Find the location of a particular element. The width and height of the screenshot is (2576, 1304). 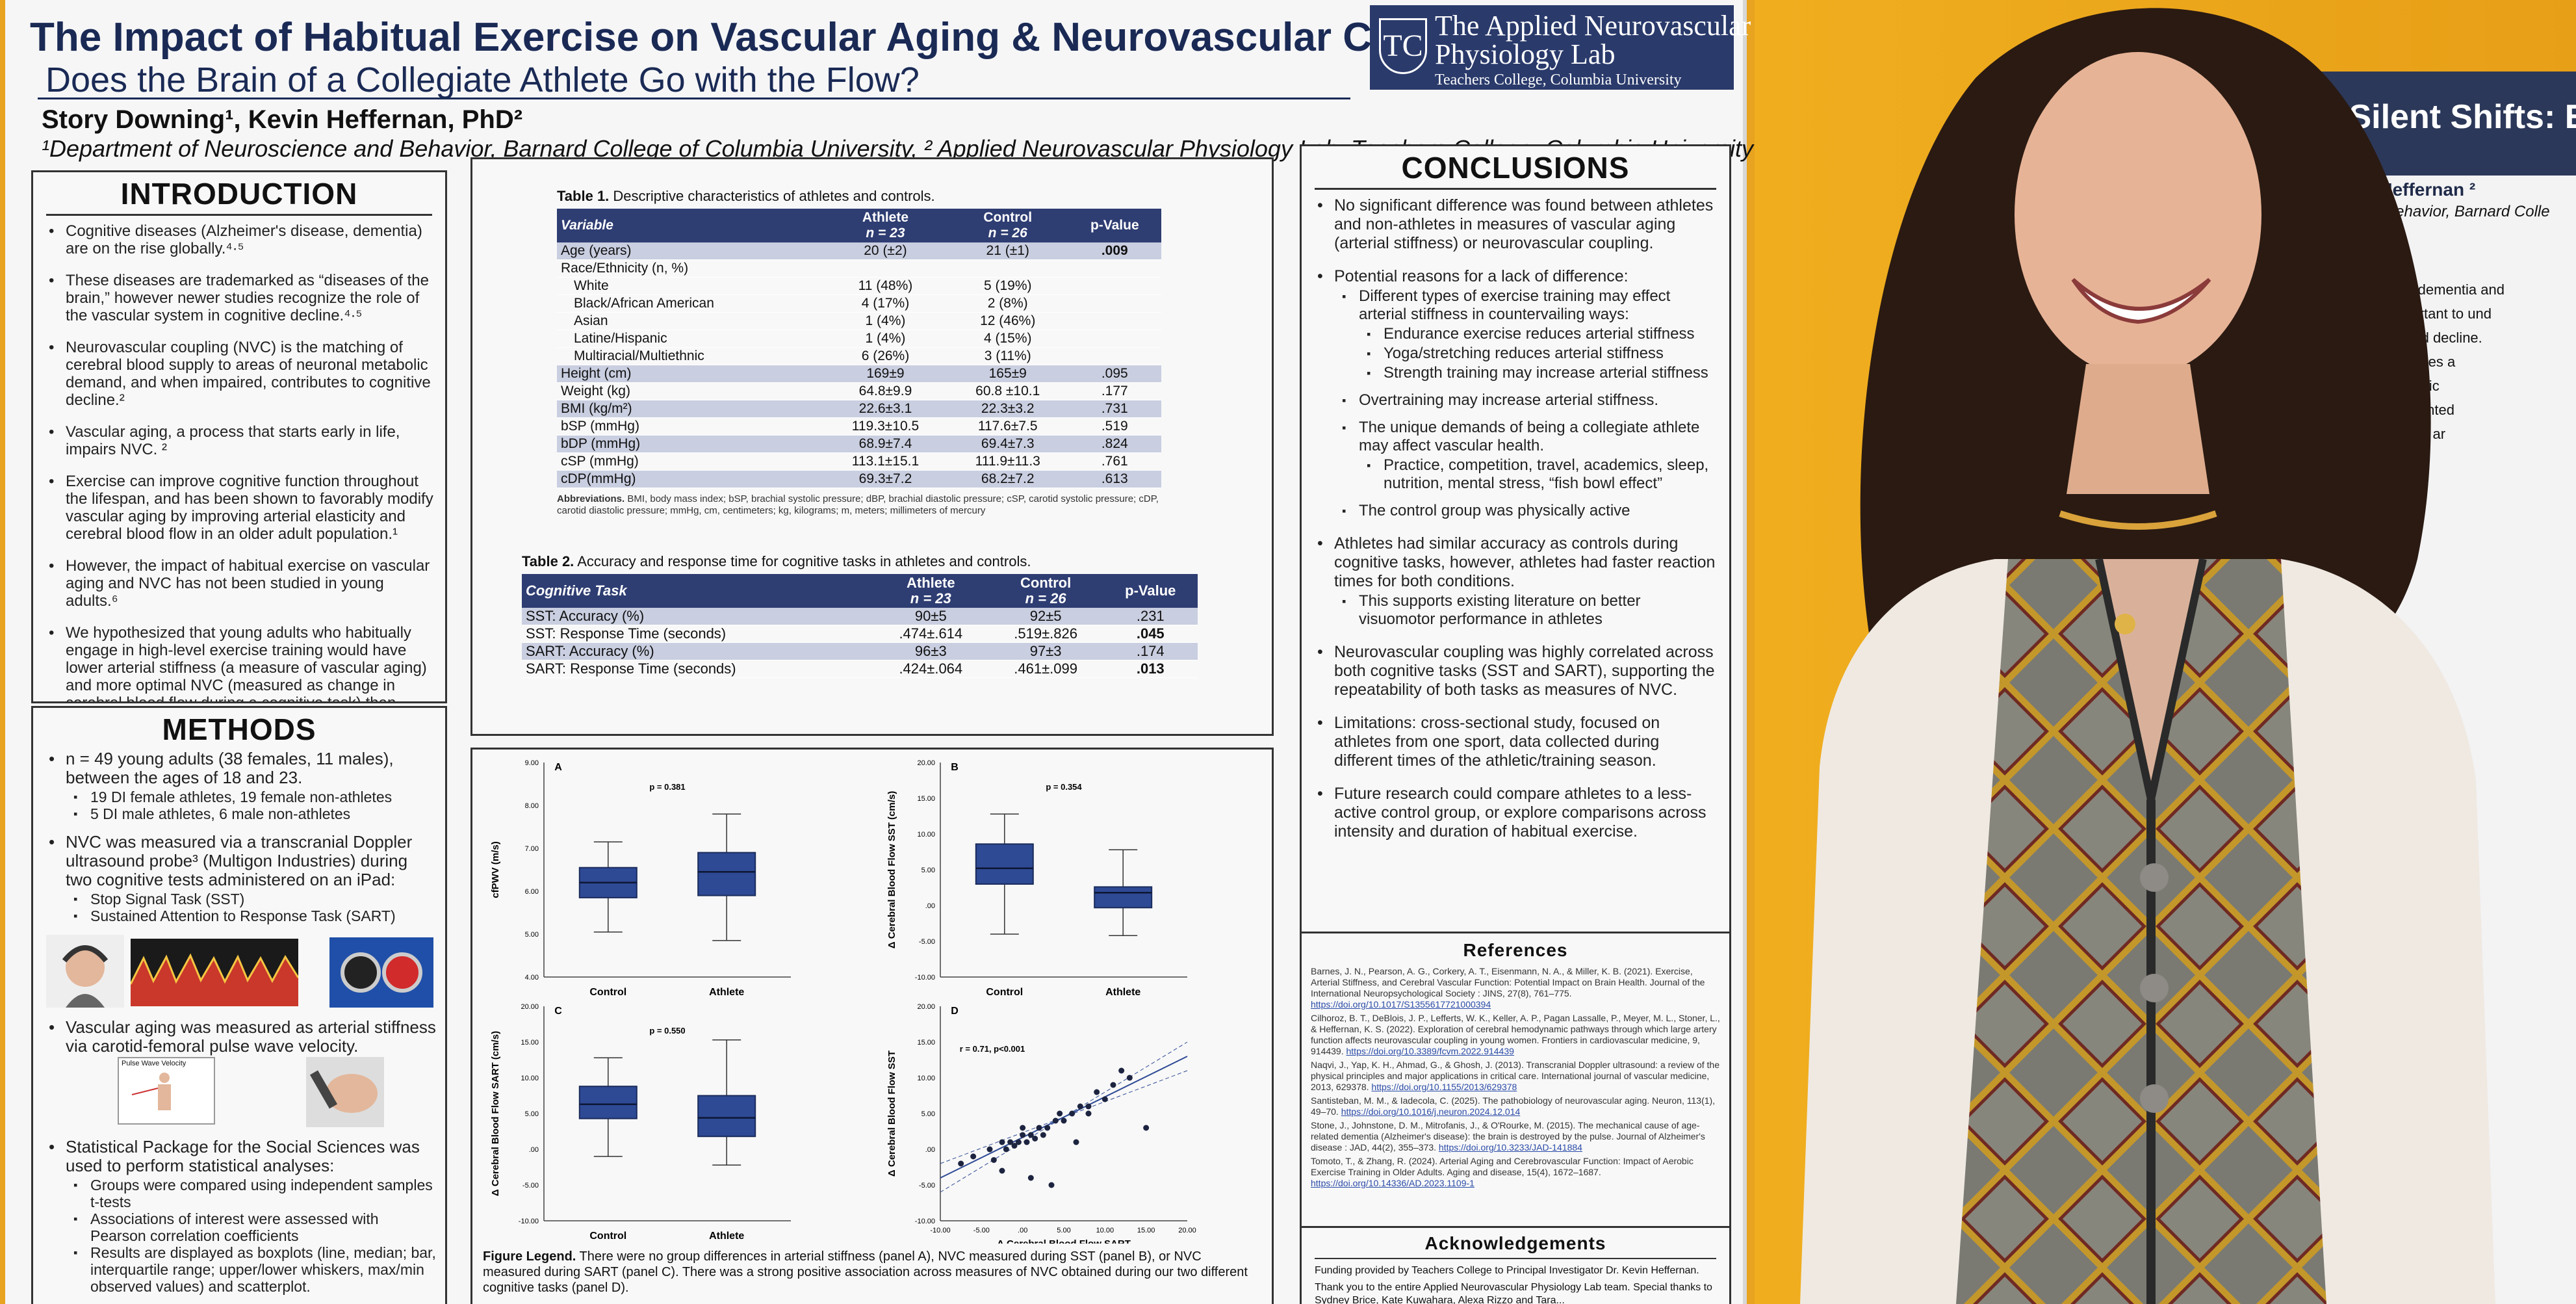

pwv-images: Pulse Wave Velocity is located at coordinates (246, 1093).